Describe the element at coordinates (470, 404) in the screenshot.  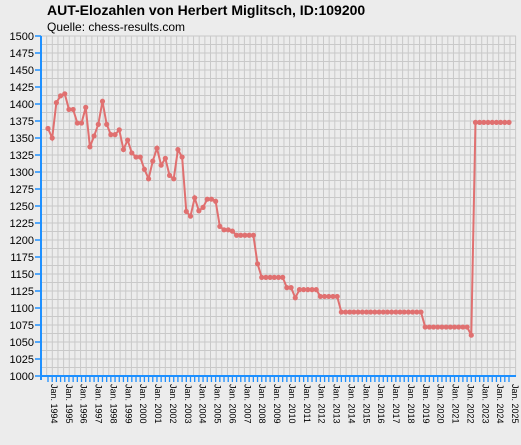
I see `x-tick-label: Jan. 2022` at that location.